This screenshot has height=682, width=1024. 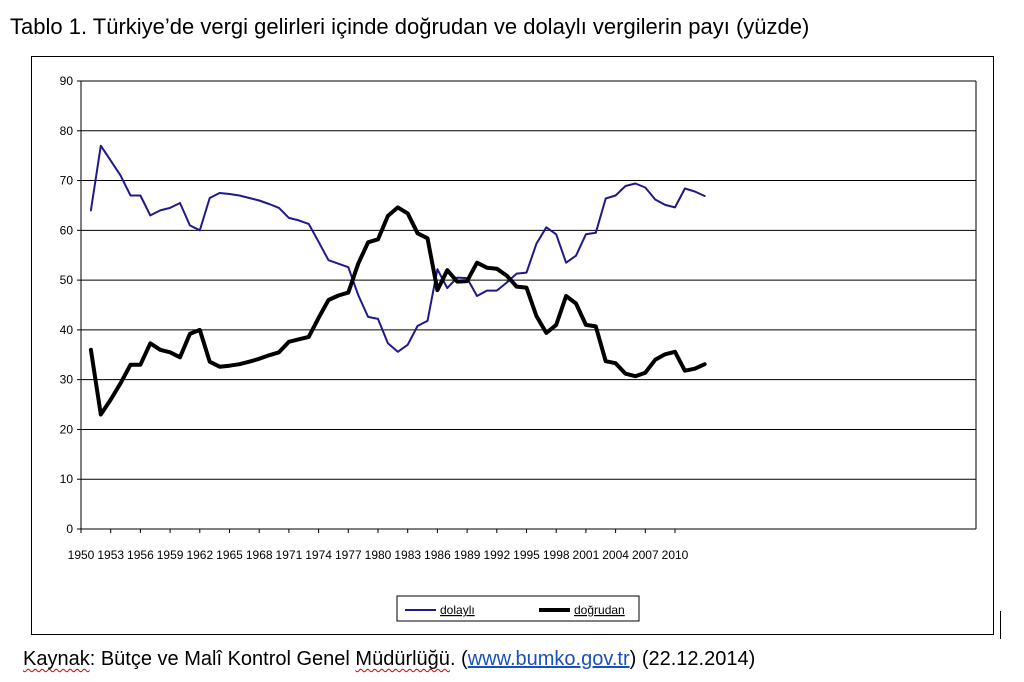 What do you see at coordinates (95, 659) in the screenshot?
I see `source-colon: :` at bounding box center [95, 659].